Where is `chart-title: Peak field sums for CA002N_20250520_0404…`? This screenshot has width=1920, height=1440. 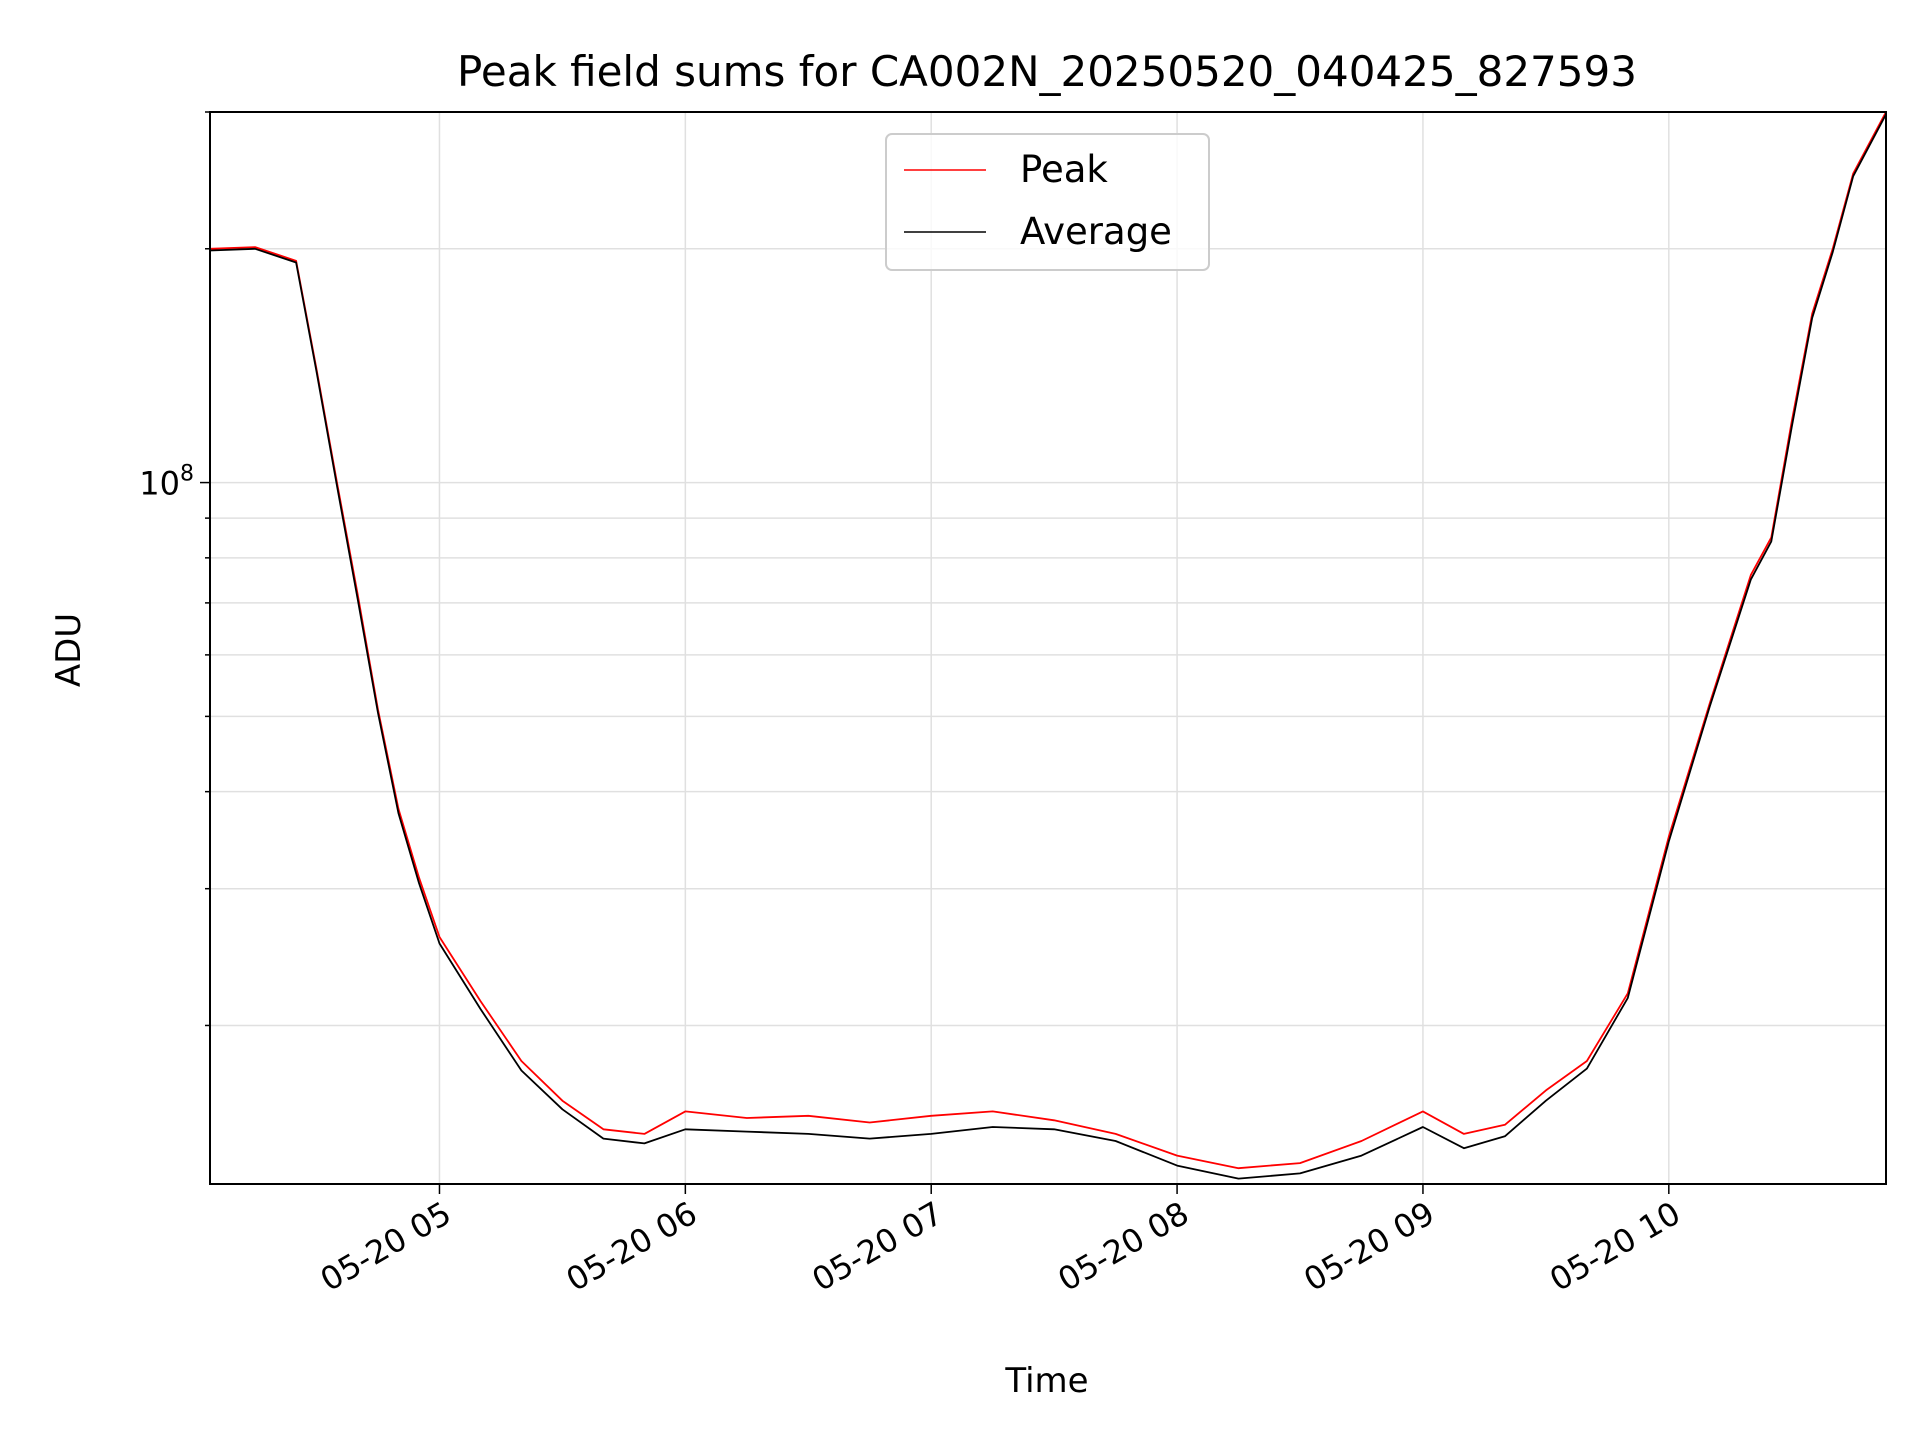
chart-title: Peak field sums for CA002N_20250520_0404… is located at coordinates (1047, 71).